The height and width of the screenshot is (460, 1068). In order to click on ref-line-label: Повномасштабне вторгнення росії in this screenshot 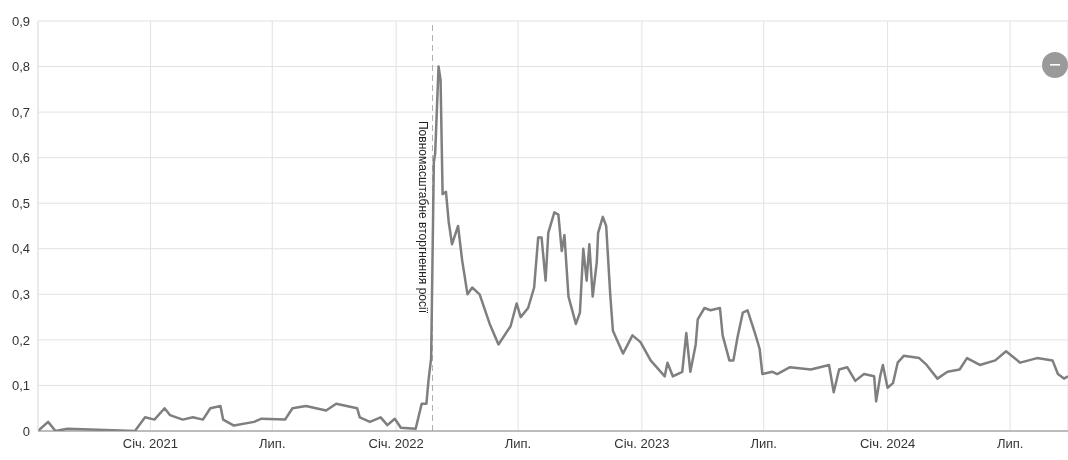, I will do `click(423, 217)`.